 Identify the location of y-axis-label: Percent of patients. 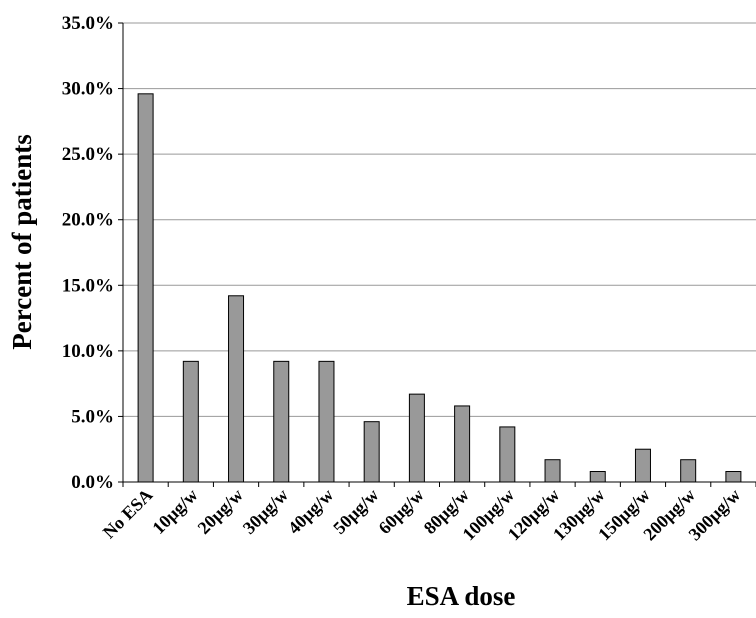
(22, 241).